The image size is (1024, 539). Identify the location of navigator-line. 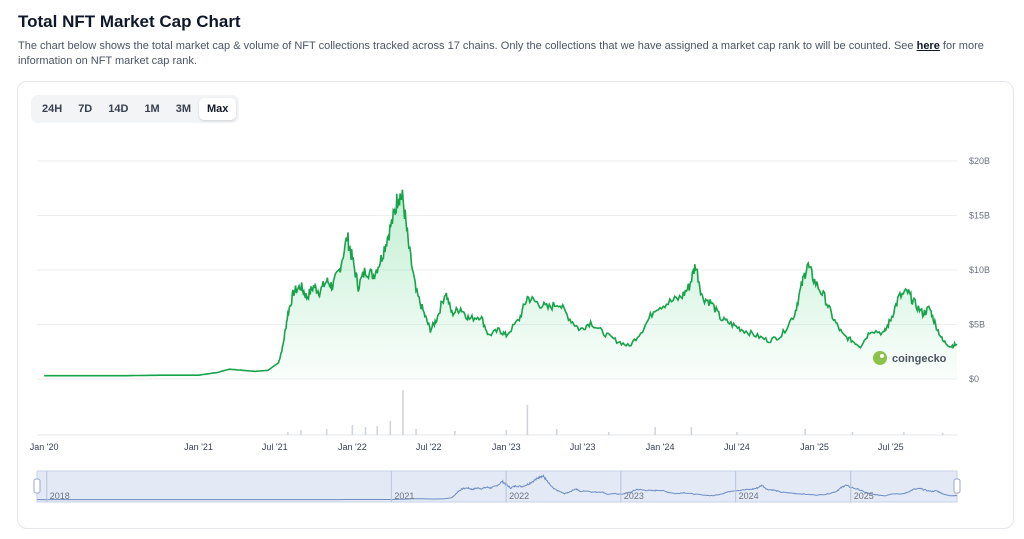
(497, 487).